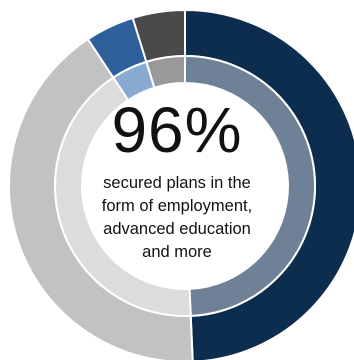 This screenshot has width=354, height=360. Describe the element at coordinates (177, 252) in the screenshot. I see `caption-line-4: and more` at that location.